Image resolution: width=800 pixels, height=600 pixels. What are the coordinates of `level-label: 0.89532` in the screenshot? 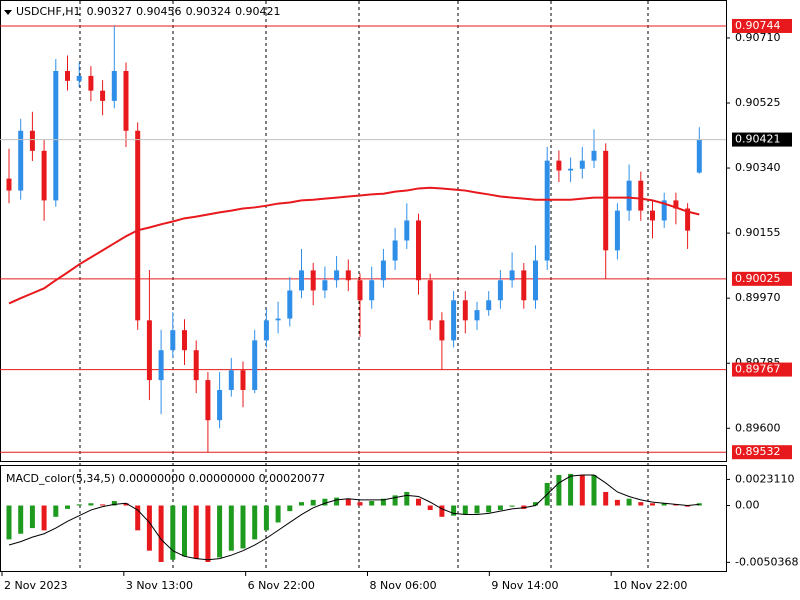 It's located at (758, 451).